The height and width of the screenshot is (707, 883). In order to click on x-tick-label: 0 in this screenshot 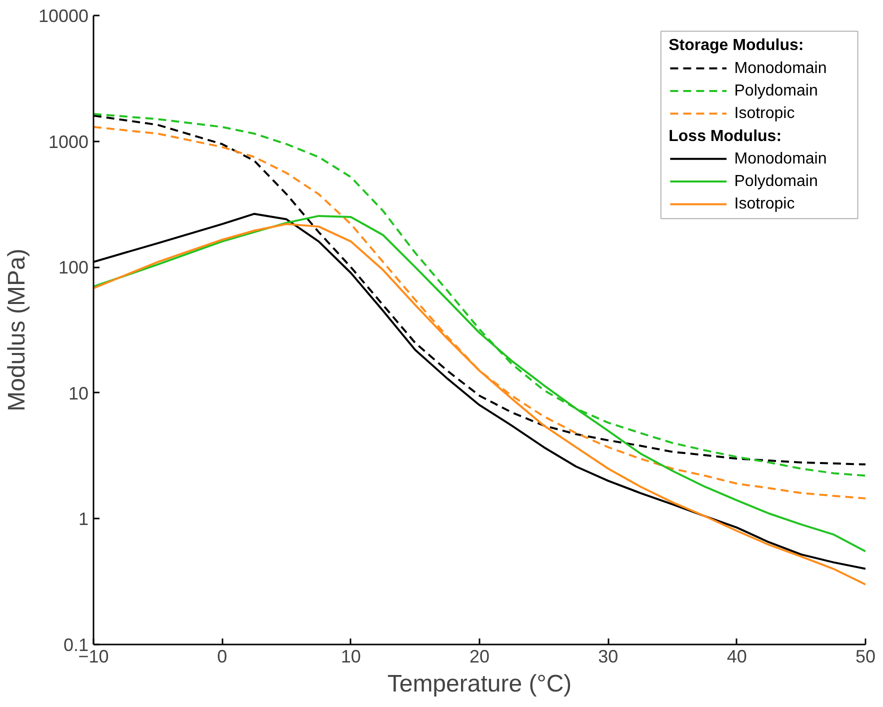, I will do `click(222, 656)`.